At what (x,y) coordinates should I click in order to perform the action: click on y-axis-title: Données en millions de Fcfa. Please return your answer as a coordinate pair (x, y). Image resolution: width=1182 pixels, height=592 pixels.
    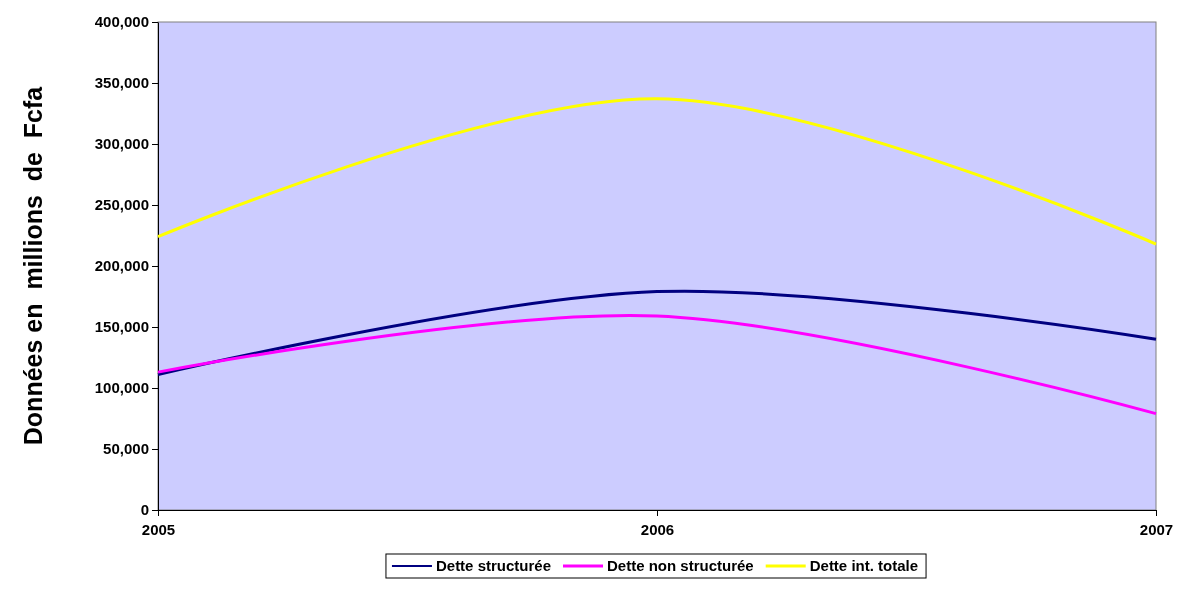
    Looking at the image, I should click on (33, 265).